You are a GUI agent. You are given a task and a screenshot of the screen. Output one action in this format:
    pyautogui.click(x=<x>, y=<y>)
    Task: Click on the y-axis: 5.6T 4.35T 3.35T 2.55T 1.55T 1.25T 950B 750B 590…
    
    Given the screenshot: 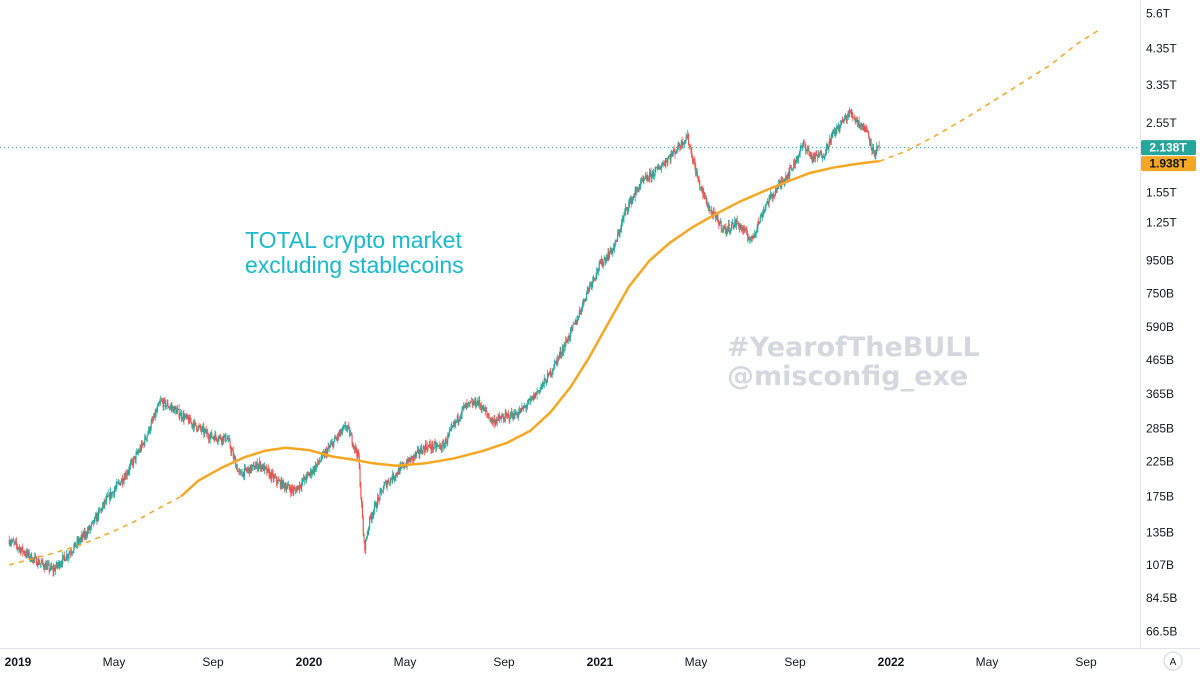 What is the action you would take?
    pyautogui.click(x=1161, y=322)
    